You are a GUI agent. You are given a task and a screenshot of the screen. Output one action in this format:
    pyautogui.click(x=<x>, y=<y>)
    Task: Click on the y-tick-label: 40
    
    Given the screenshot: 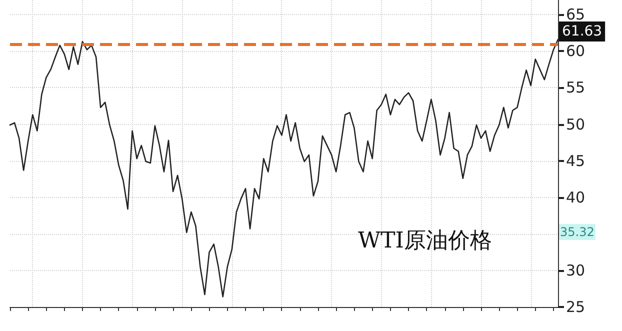 What is the action you would take?
    pyautogui.click(x=576, y=197)
    